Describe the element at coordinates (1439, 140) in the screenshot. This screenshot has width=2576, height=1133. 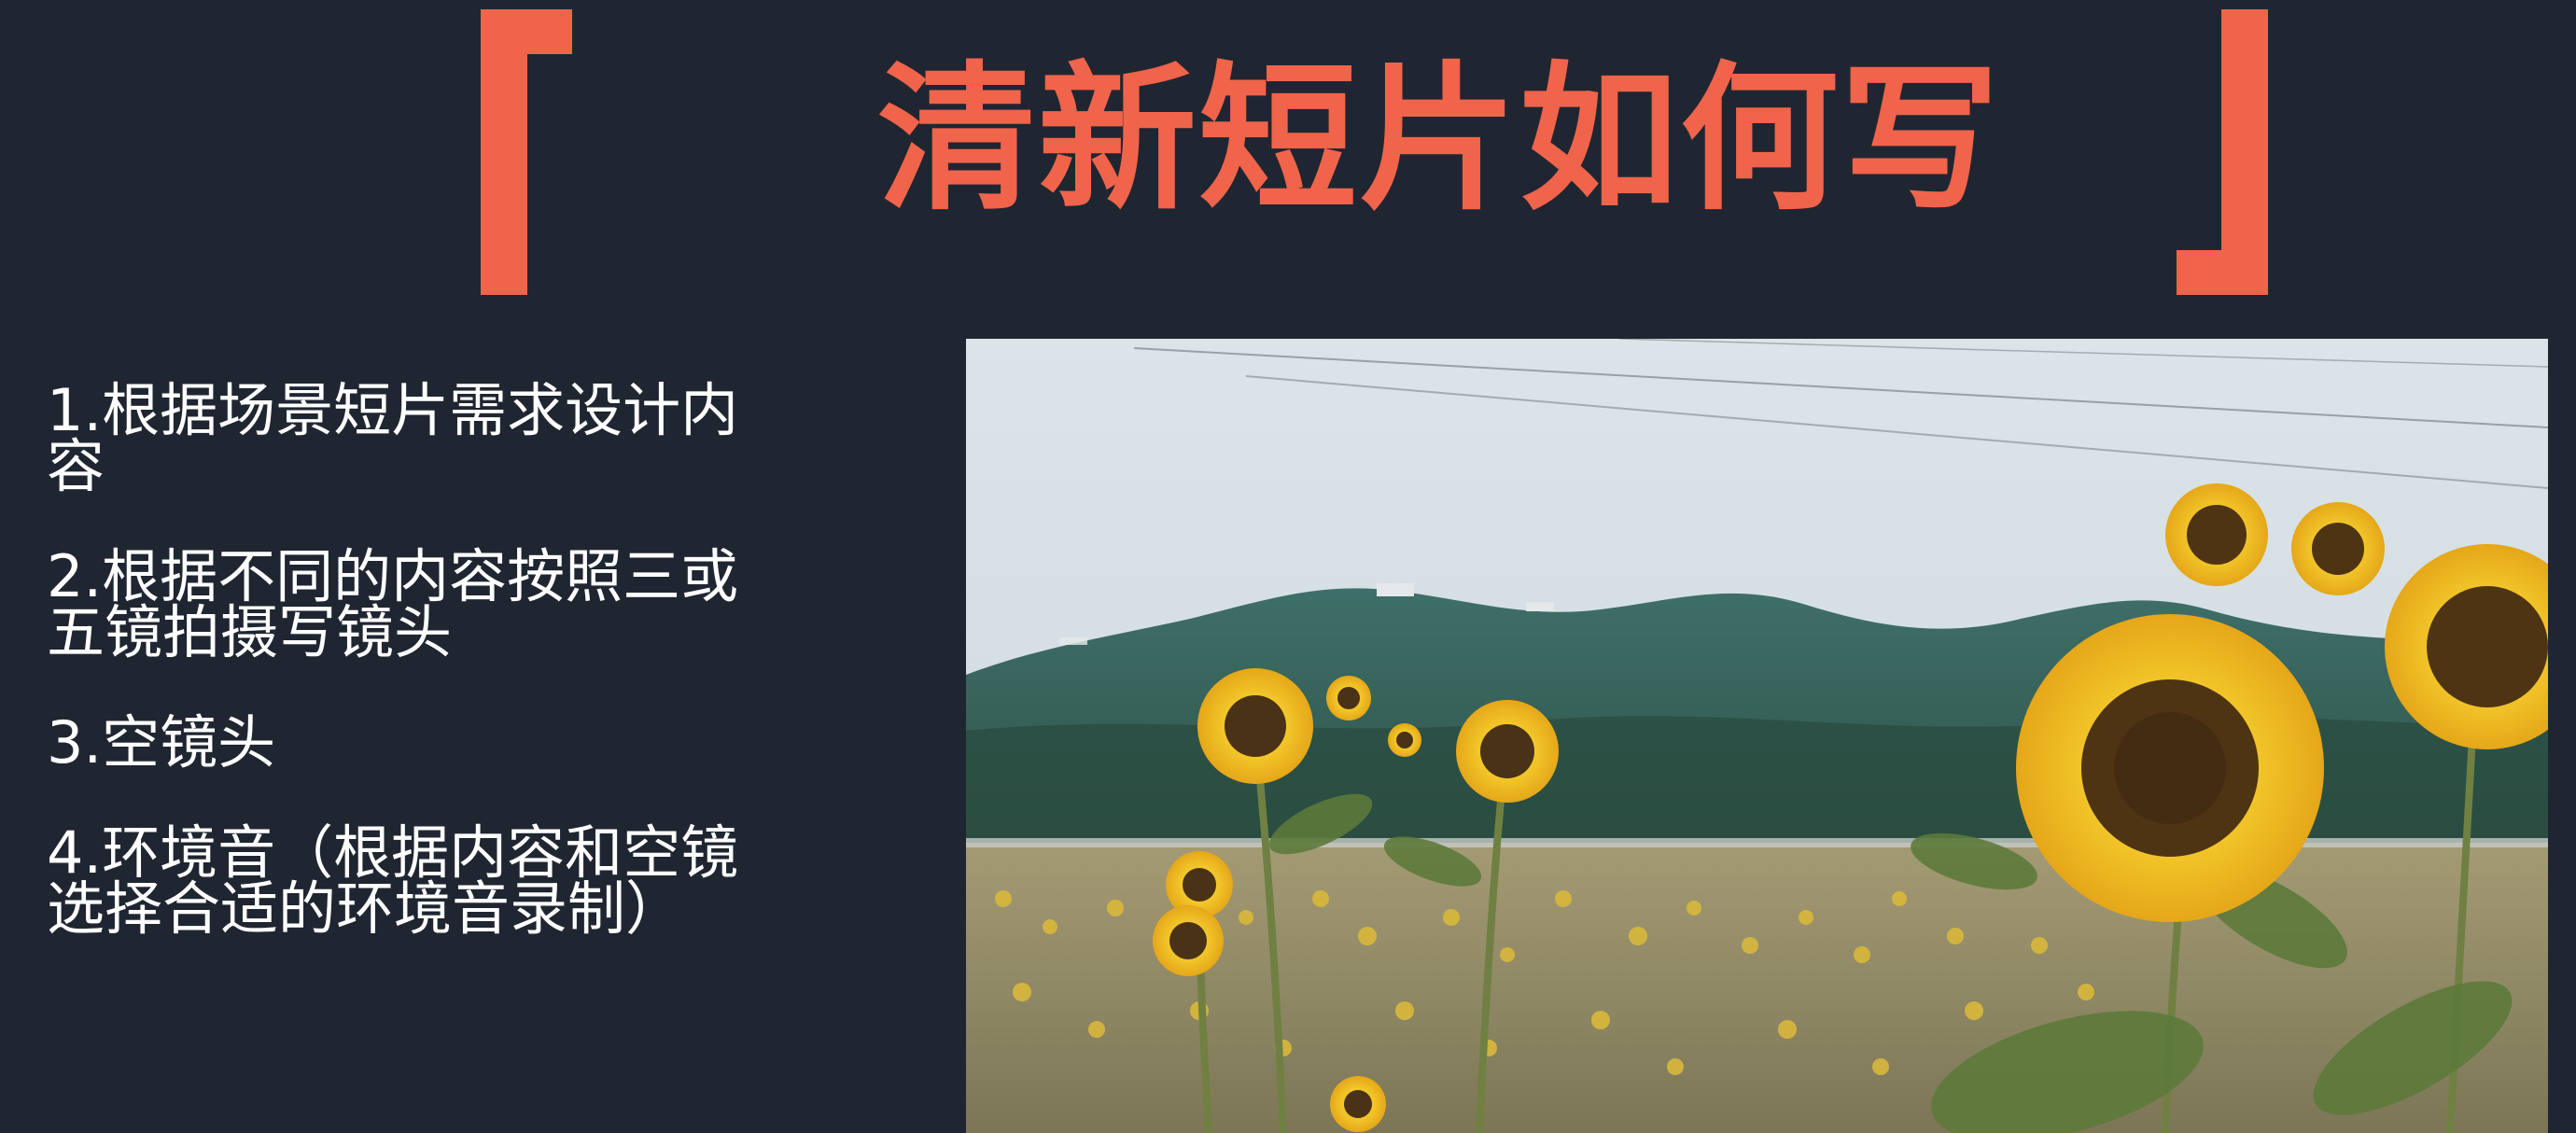
I see `slide-title: 清新短片如何写` at that location.